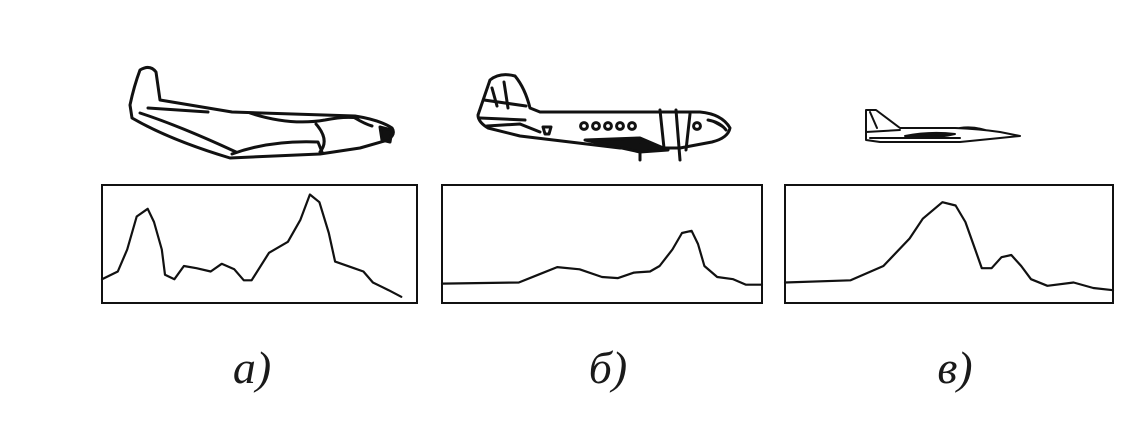  I want to click on propeller-airliner-icon, so click(604, 117).